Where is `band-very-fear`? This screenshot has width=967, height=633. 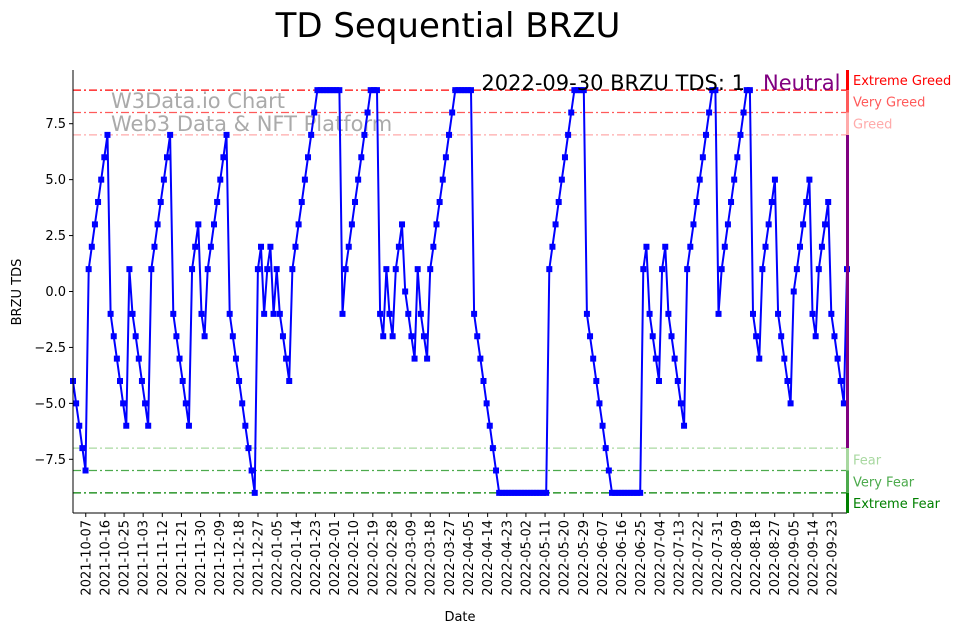
band-very-fear is located at coordinates (847, 481).